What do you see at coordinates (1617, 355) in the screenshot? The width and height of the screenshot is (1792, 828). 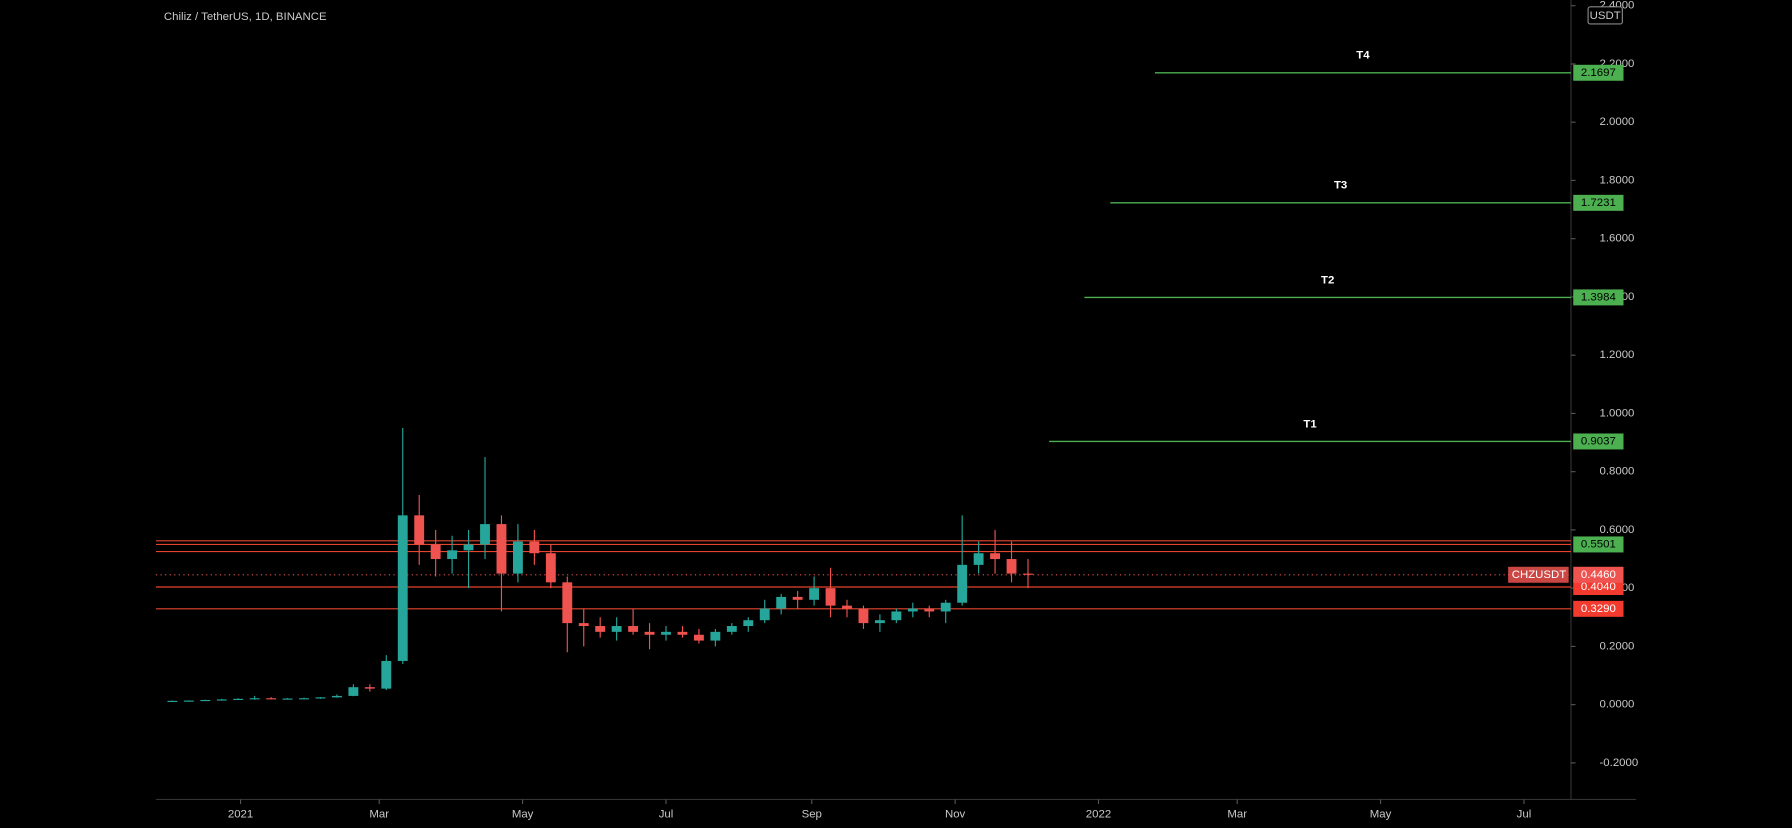 I see `y-tick-label: 1.2000` at bounding box center [1617, 355].